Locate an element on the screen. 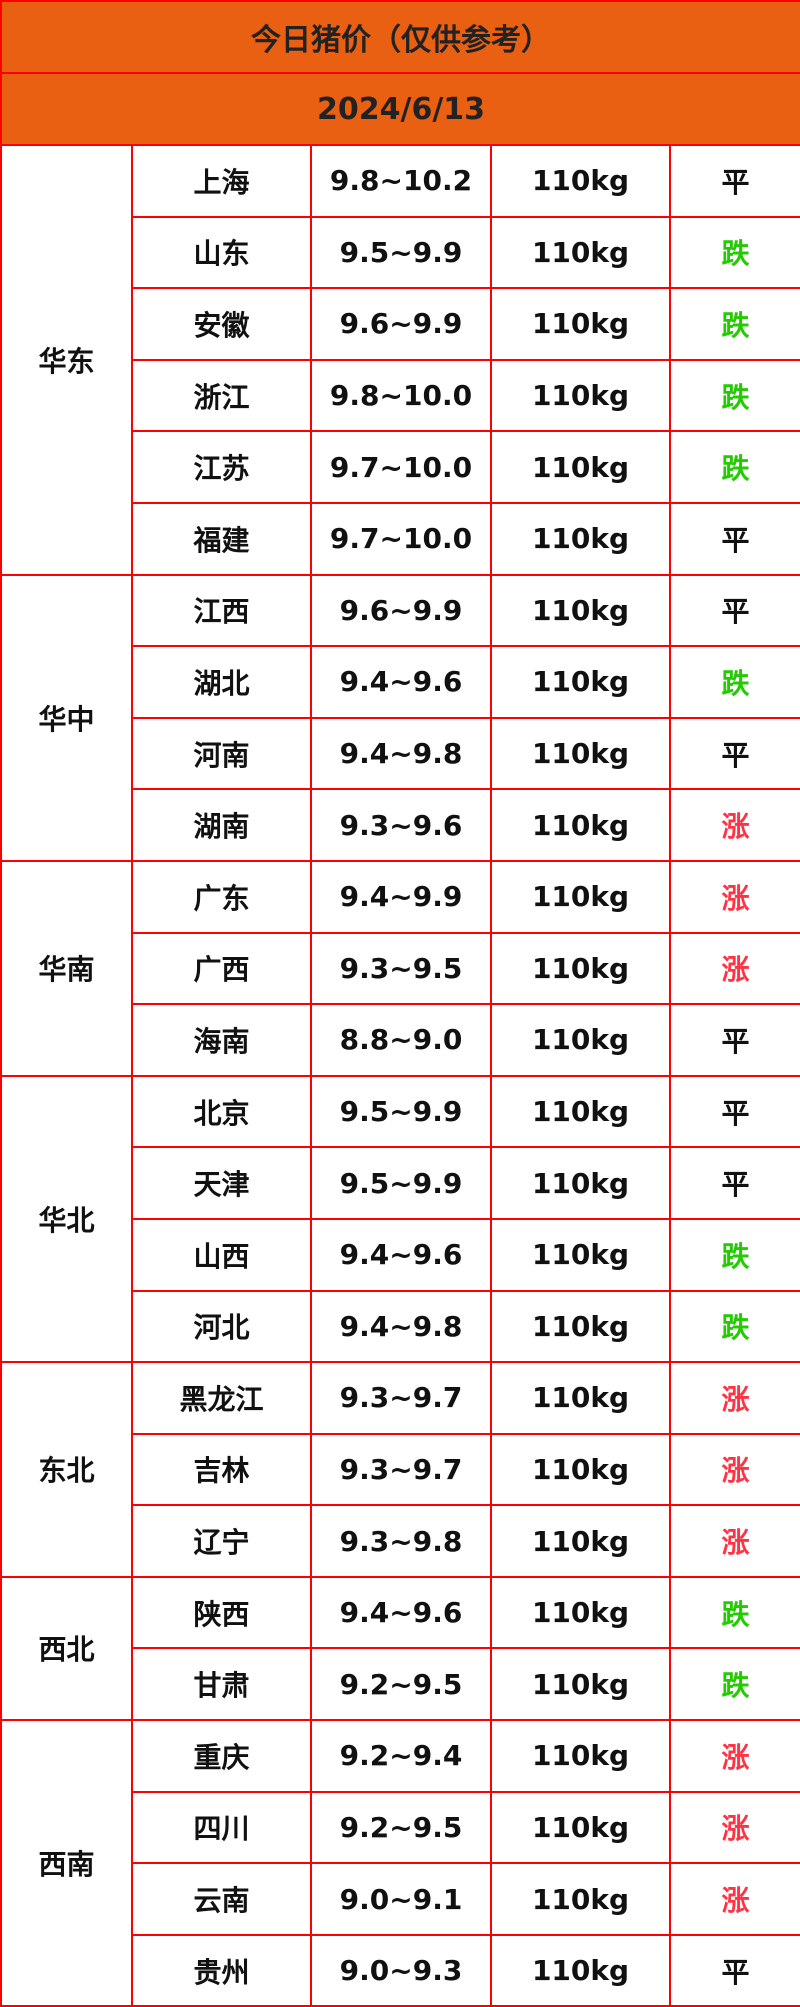  table-row: 四川 9.2~9.5 110kg 涨 is located at coordinates (400, 1827).